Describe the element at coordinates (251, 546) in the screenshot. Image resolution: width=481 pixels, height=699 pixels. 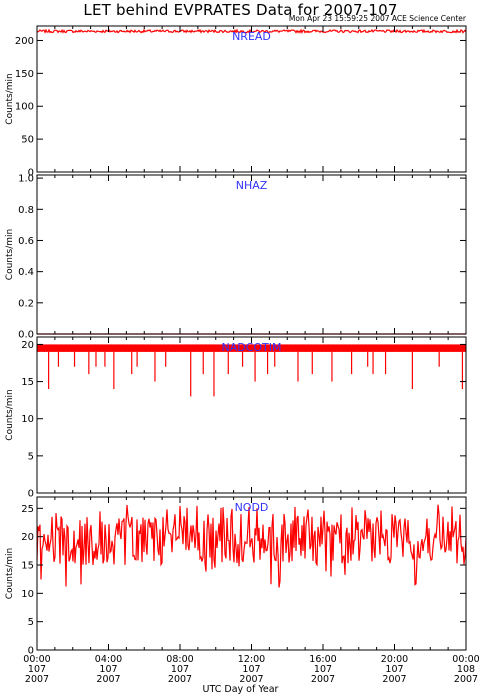
I see `series-line-nodd` at that location.